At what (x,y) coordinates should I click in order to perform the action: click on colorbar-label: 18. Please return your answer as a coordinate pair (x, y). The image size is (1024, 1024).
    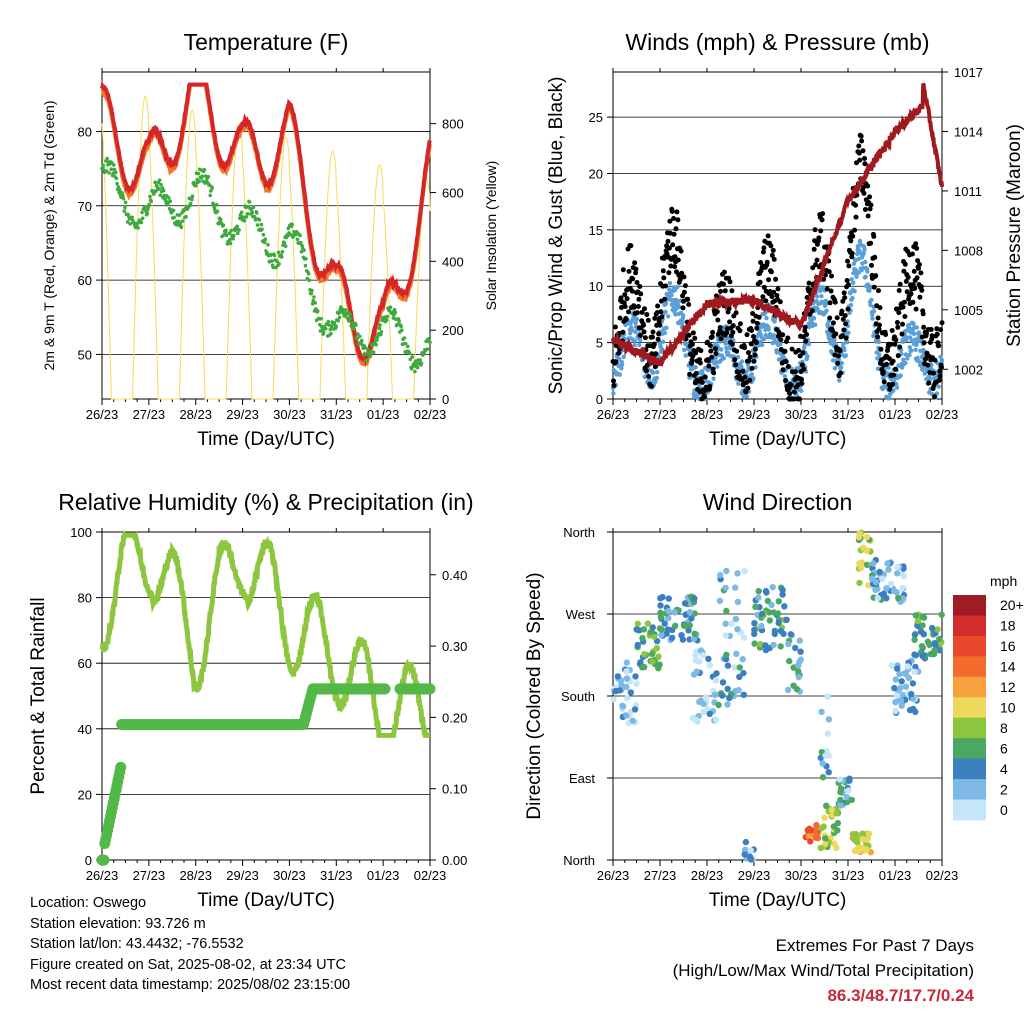
    Looking at the image, I should click on (1008, 626).